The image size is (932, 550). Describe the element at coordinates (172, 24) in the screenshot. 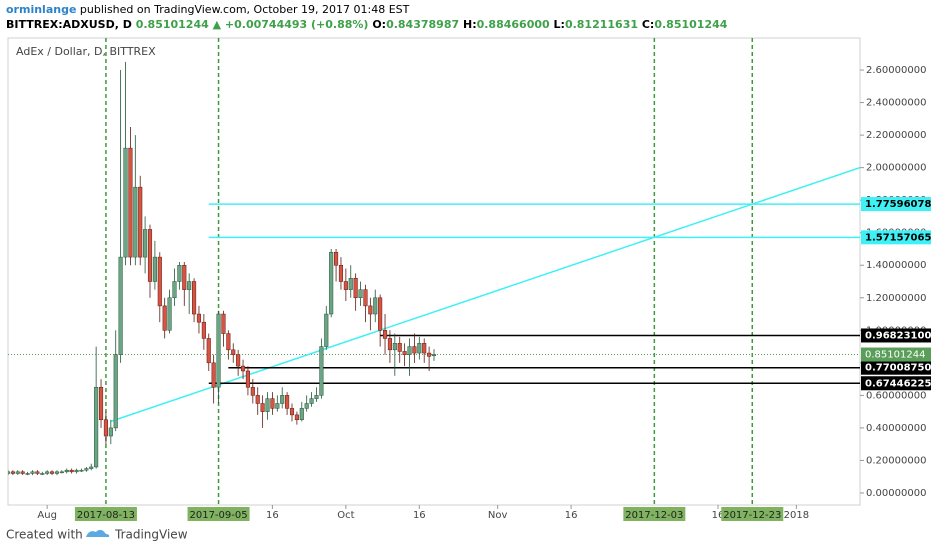

I see `price: 0.85101244` at that location.